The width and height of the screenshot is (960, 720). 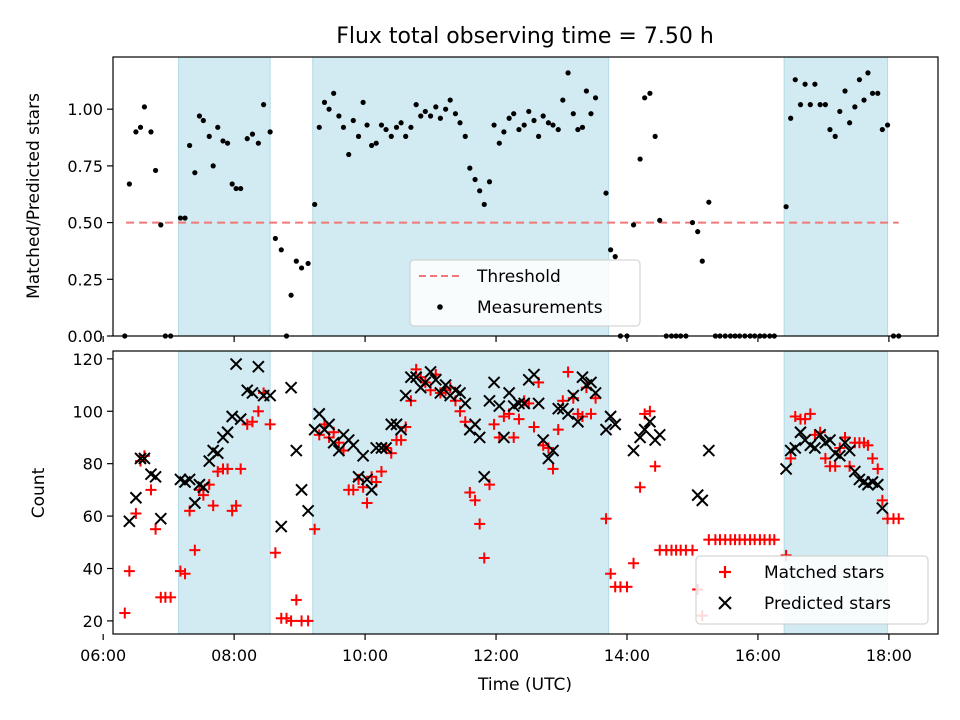 What do you see at coordinates (440, 307) in the screenshot?
I see `legend-measurements-swatch` at bounding box center [440, 307].